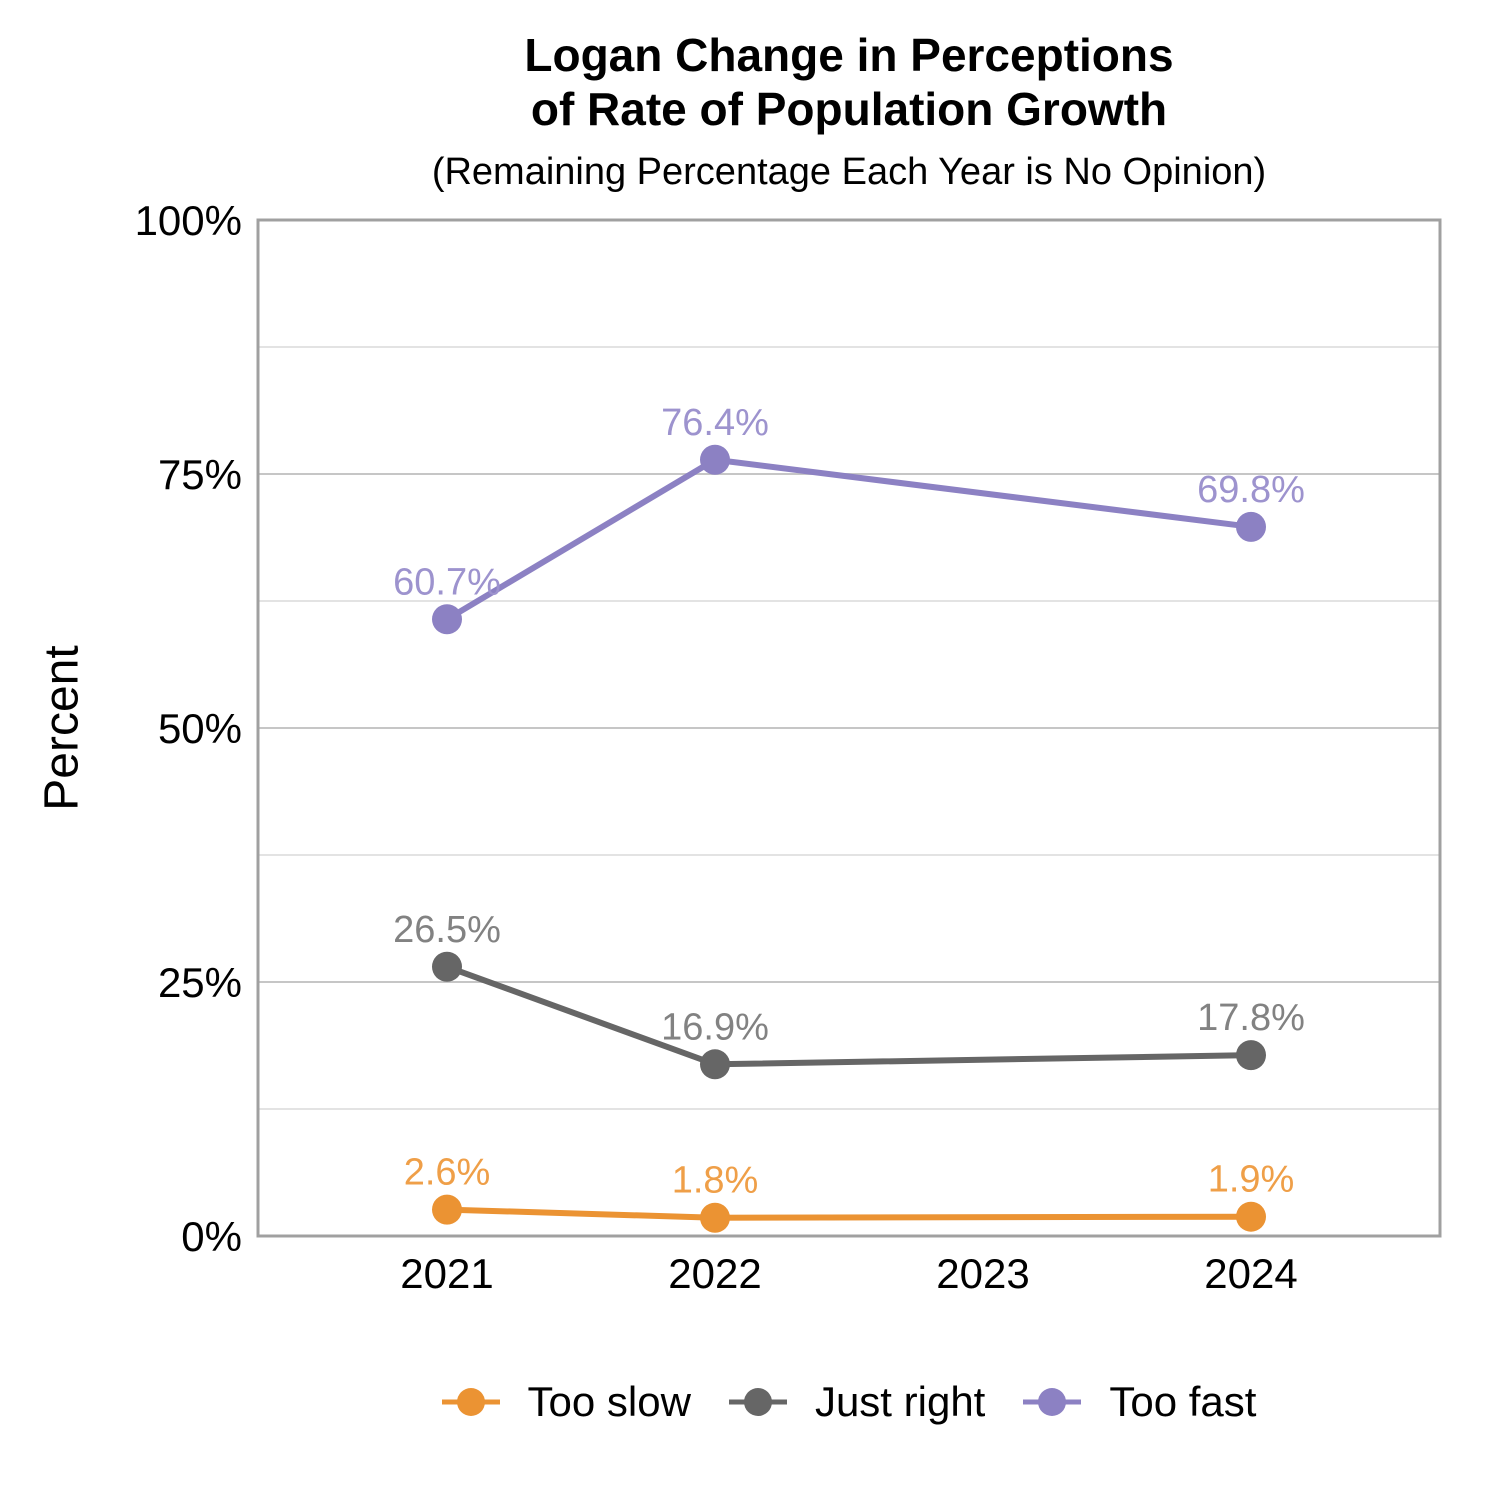  What do you see at coordinates (715, 1027) in the screenshot?
I see `data-label-just-right-2022: 16.9%` at bounding box center [715, 1027].